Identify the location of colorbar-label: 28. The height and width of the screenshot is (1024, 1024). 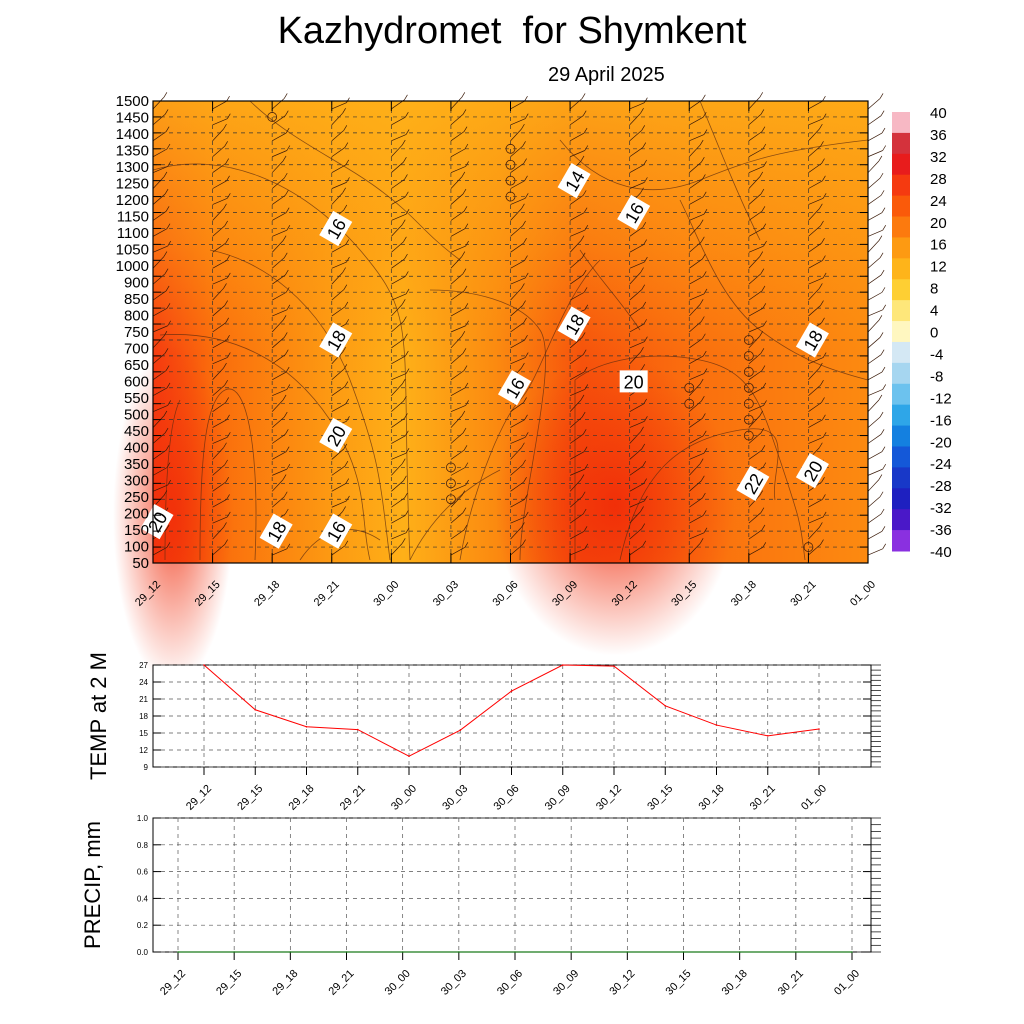
(938, 179).